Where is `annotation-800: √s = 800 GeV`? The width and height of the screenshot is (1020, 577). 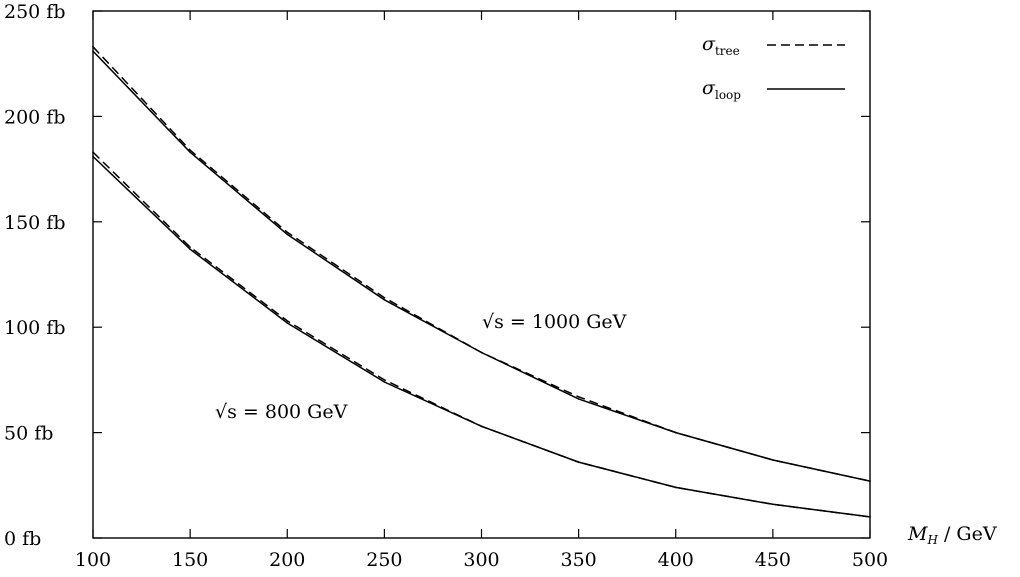 annotation-800: √s = 800 GeV is located at coordinates (281, 412).